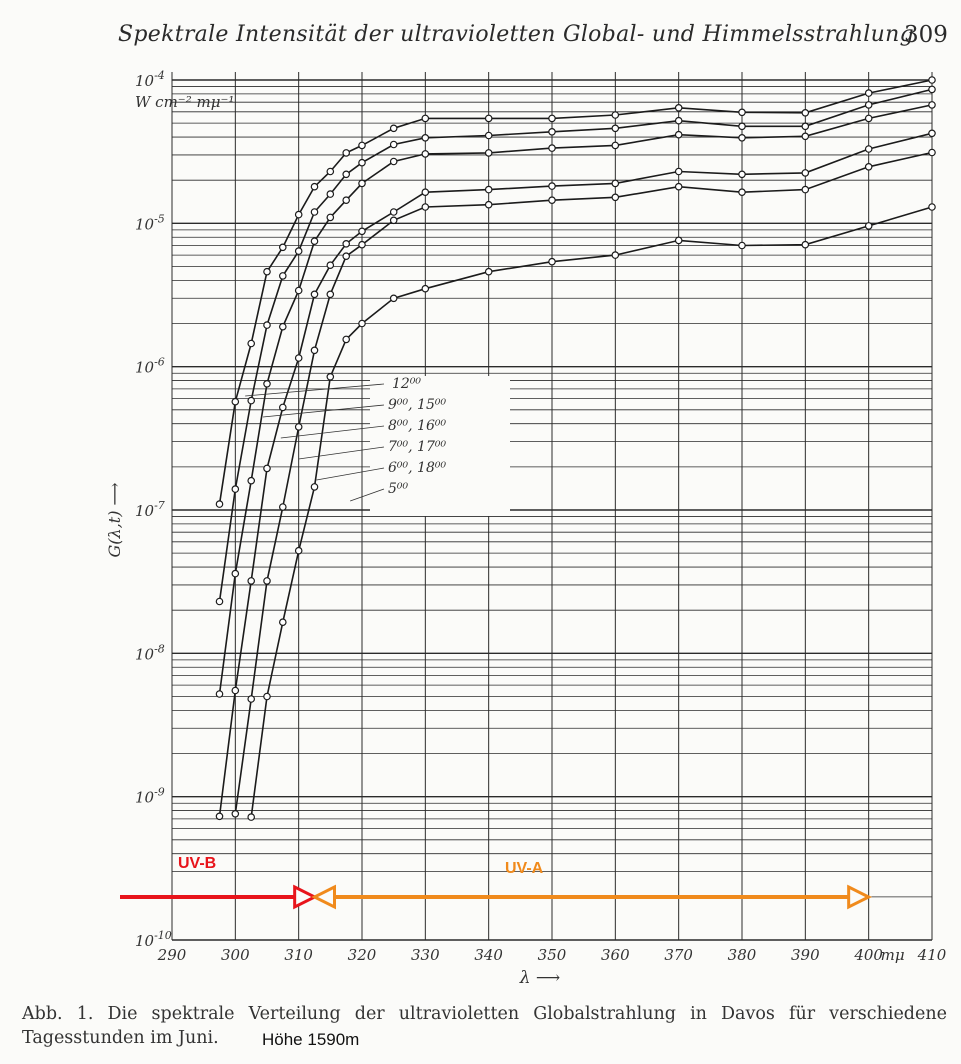  Describe the element at coordinates (150, 222) in the screenshot. I see `y-tick-label: 10⁻⁵` at that location.